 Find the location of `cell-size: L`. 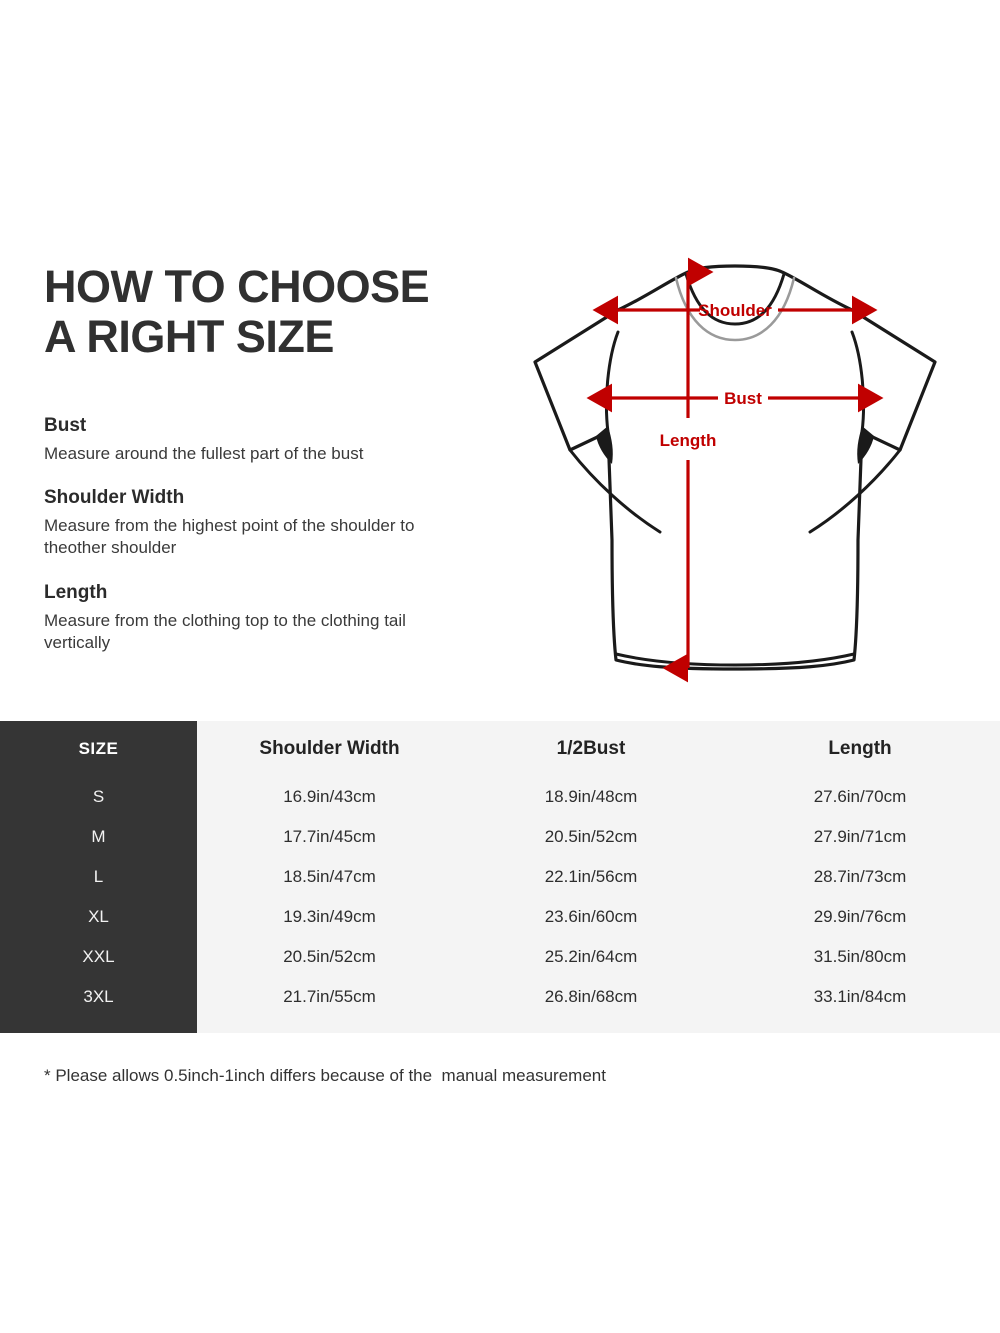

cell-size: L is located at coordinates (98, 876).